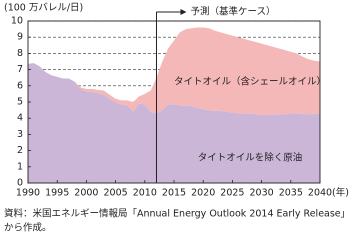 The width and height of the screenshot is (360, 240). What do you see at coordinates (116, 193) in the screenshot?
I see `x-tick-label: 2005` at bounding box center [116, 193].